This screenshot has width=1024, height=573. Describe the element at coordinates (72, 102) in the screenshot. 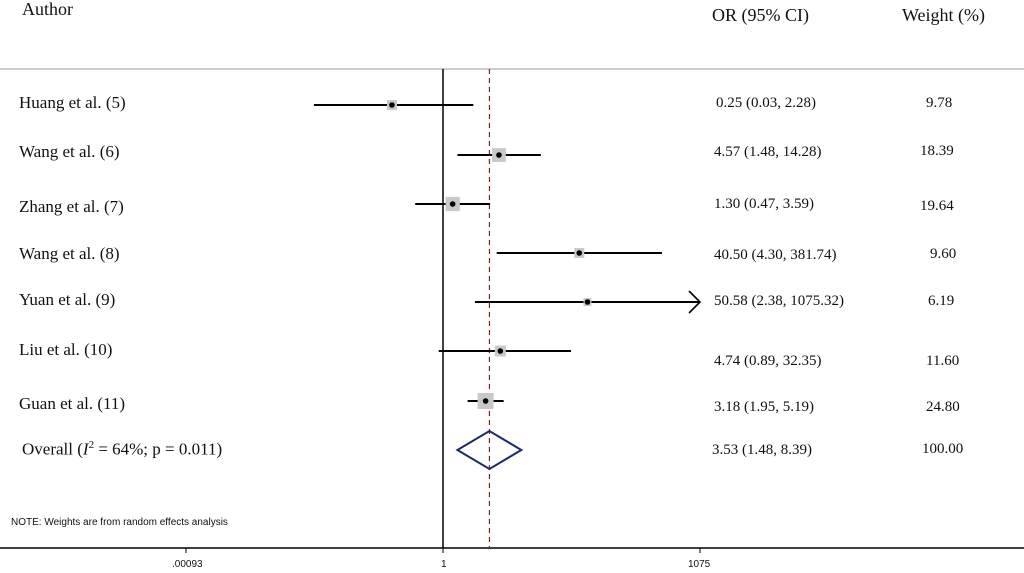

I see `study-author: Huang et al. (5)` at that location.